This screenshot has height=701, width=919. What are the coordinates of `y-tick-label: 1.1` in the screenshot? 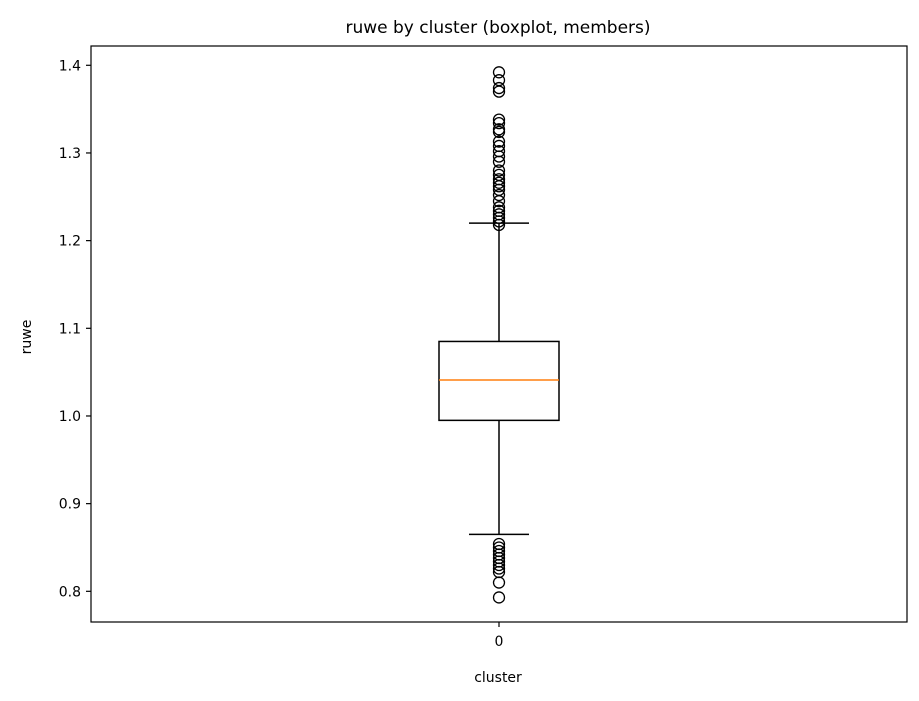 It's located at (70, 329).